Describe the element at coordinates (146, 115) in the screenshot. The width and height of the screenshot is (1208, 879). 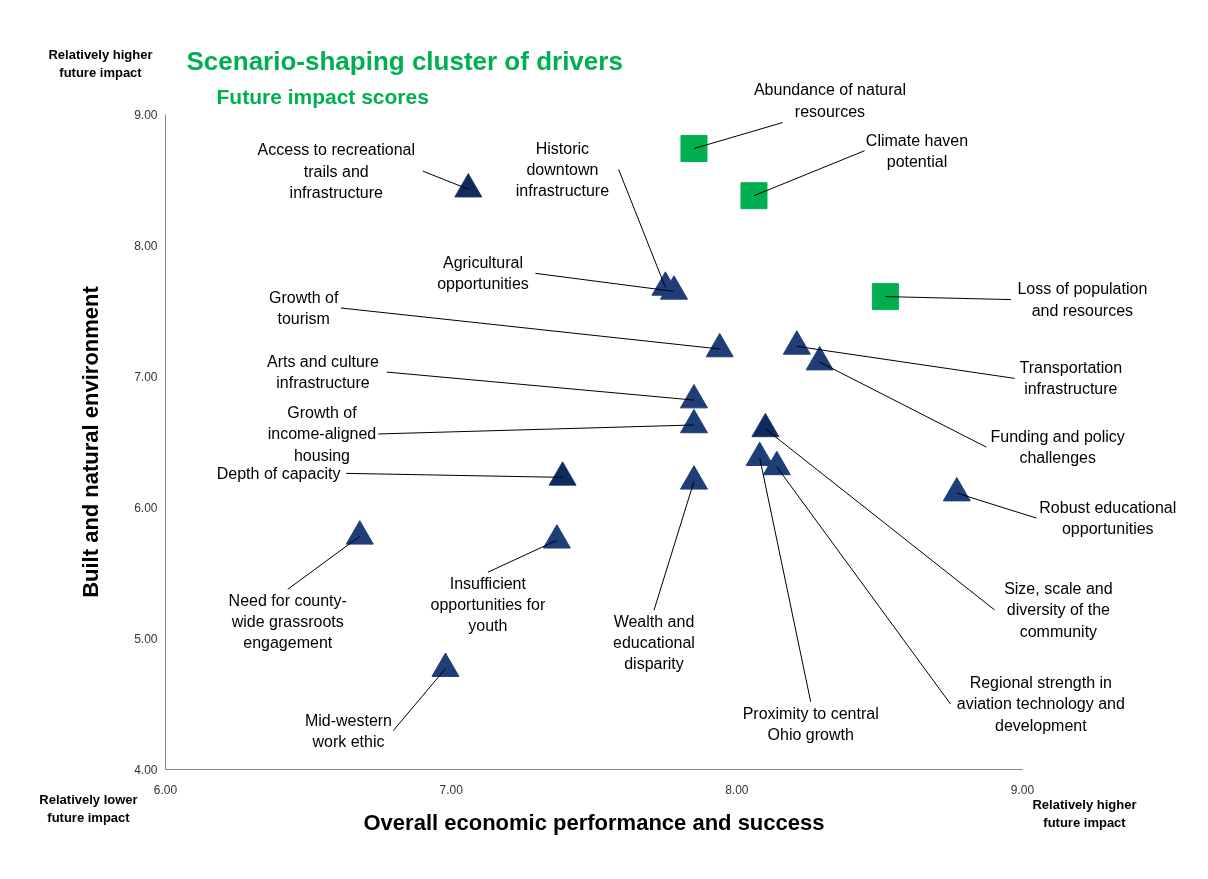
I see `y-tick-label: 9.00` at that location.